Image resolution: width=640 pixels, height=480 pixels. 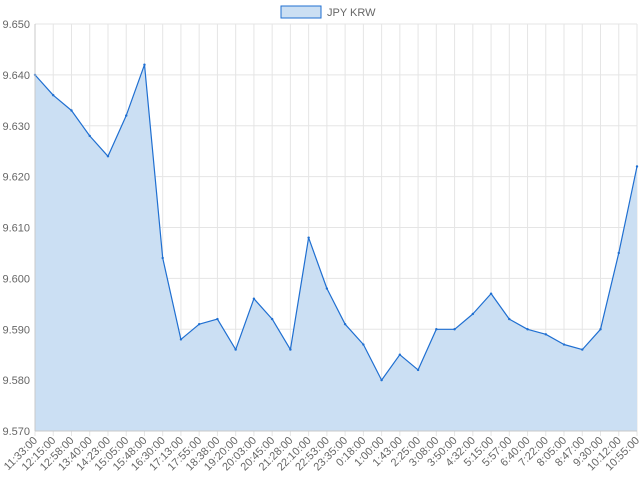 I want to click on legend-label: JPY KRW, so click(x=351, y=13).